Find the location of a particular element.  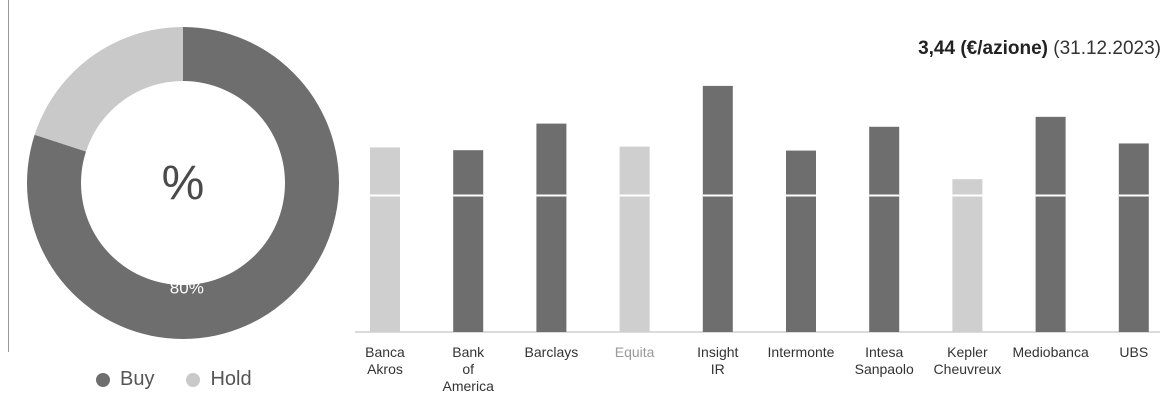

bar-ubs is located at coordinates (1133, 237).